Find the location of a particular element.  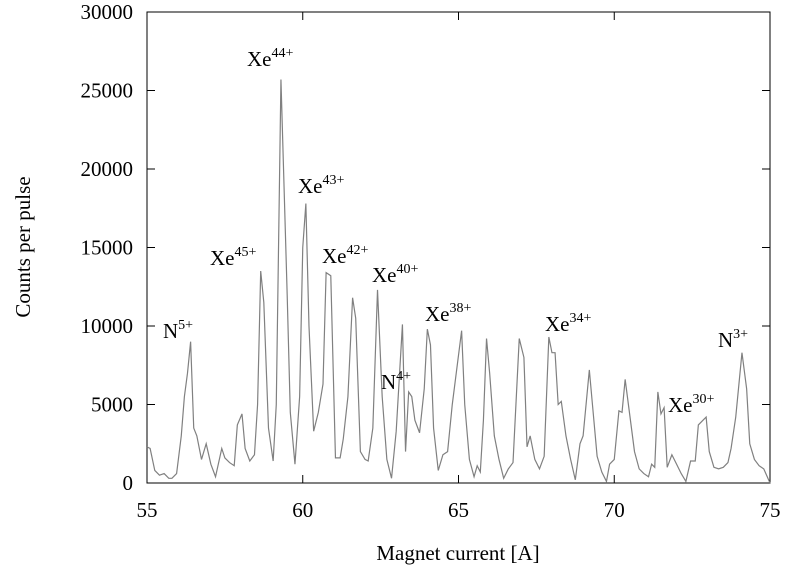

x-tick-label: 60 is located at coordinates (302, 510).